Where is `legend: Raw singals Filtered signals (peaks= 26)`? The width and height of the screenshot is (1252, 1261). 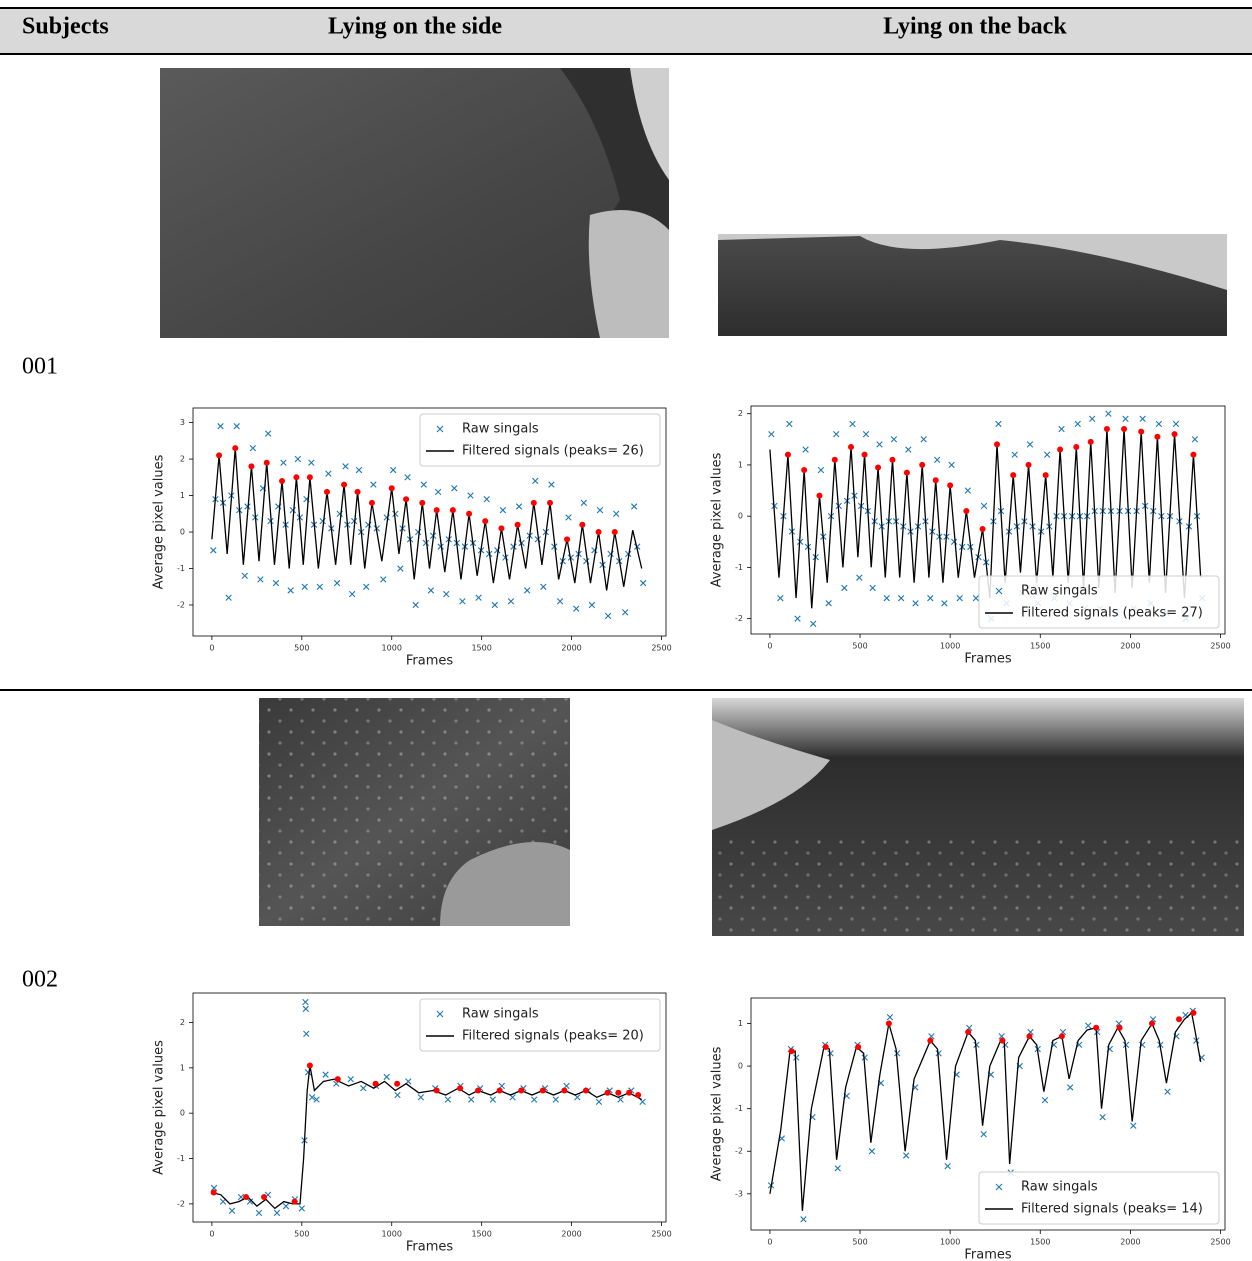
legend: Raw singals Filtered signals (peaks= 26) is located at coordinates (540, 440).